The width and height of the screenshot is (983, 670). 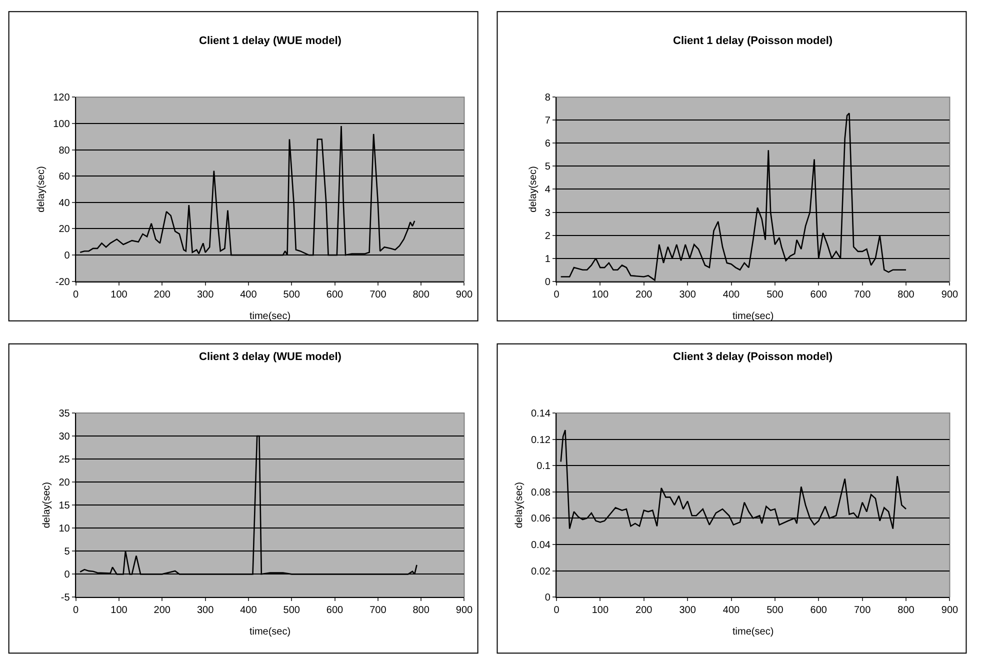 I want to click on y-tick-label: 10, so click(x=64, y=529).